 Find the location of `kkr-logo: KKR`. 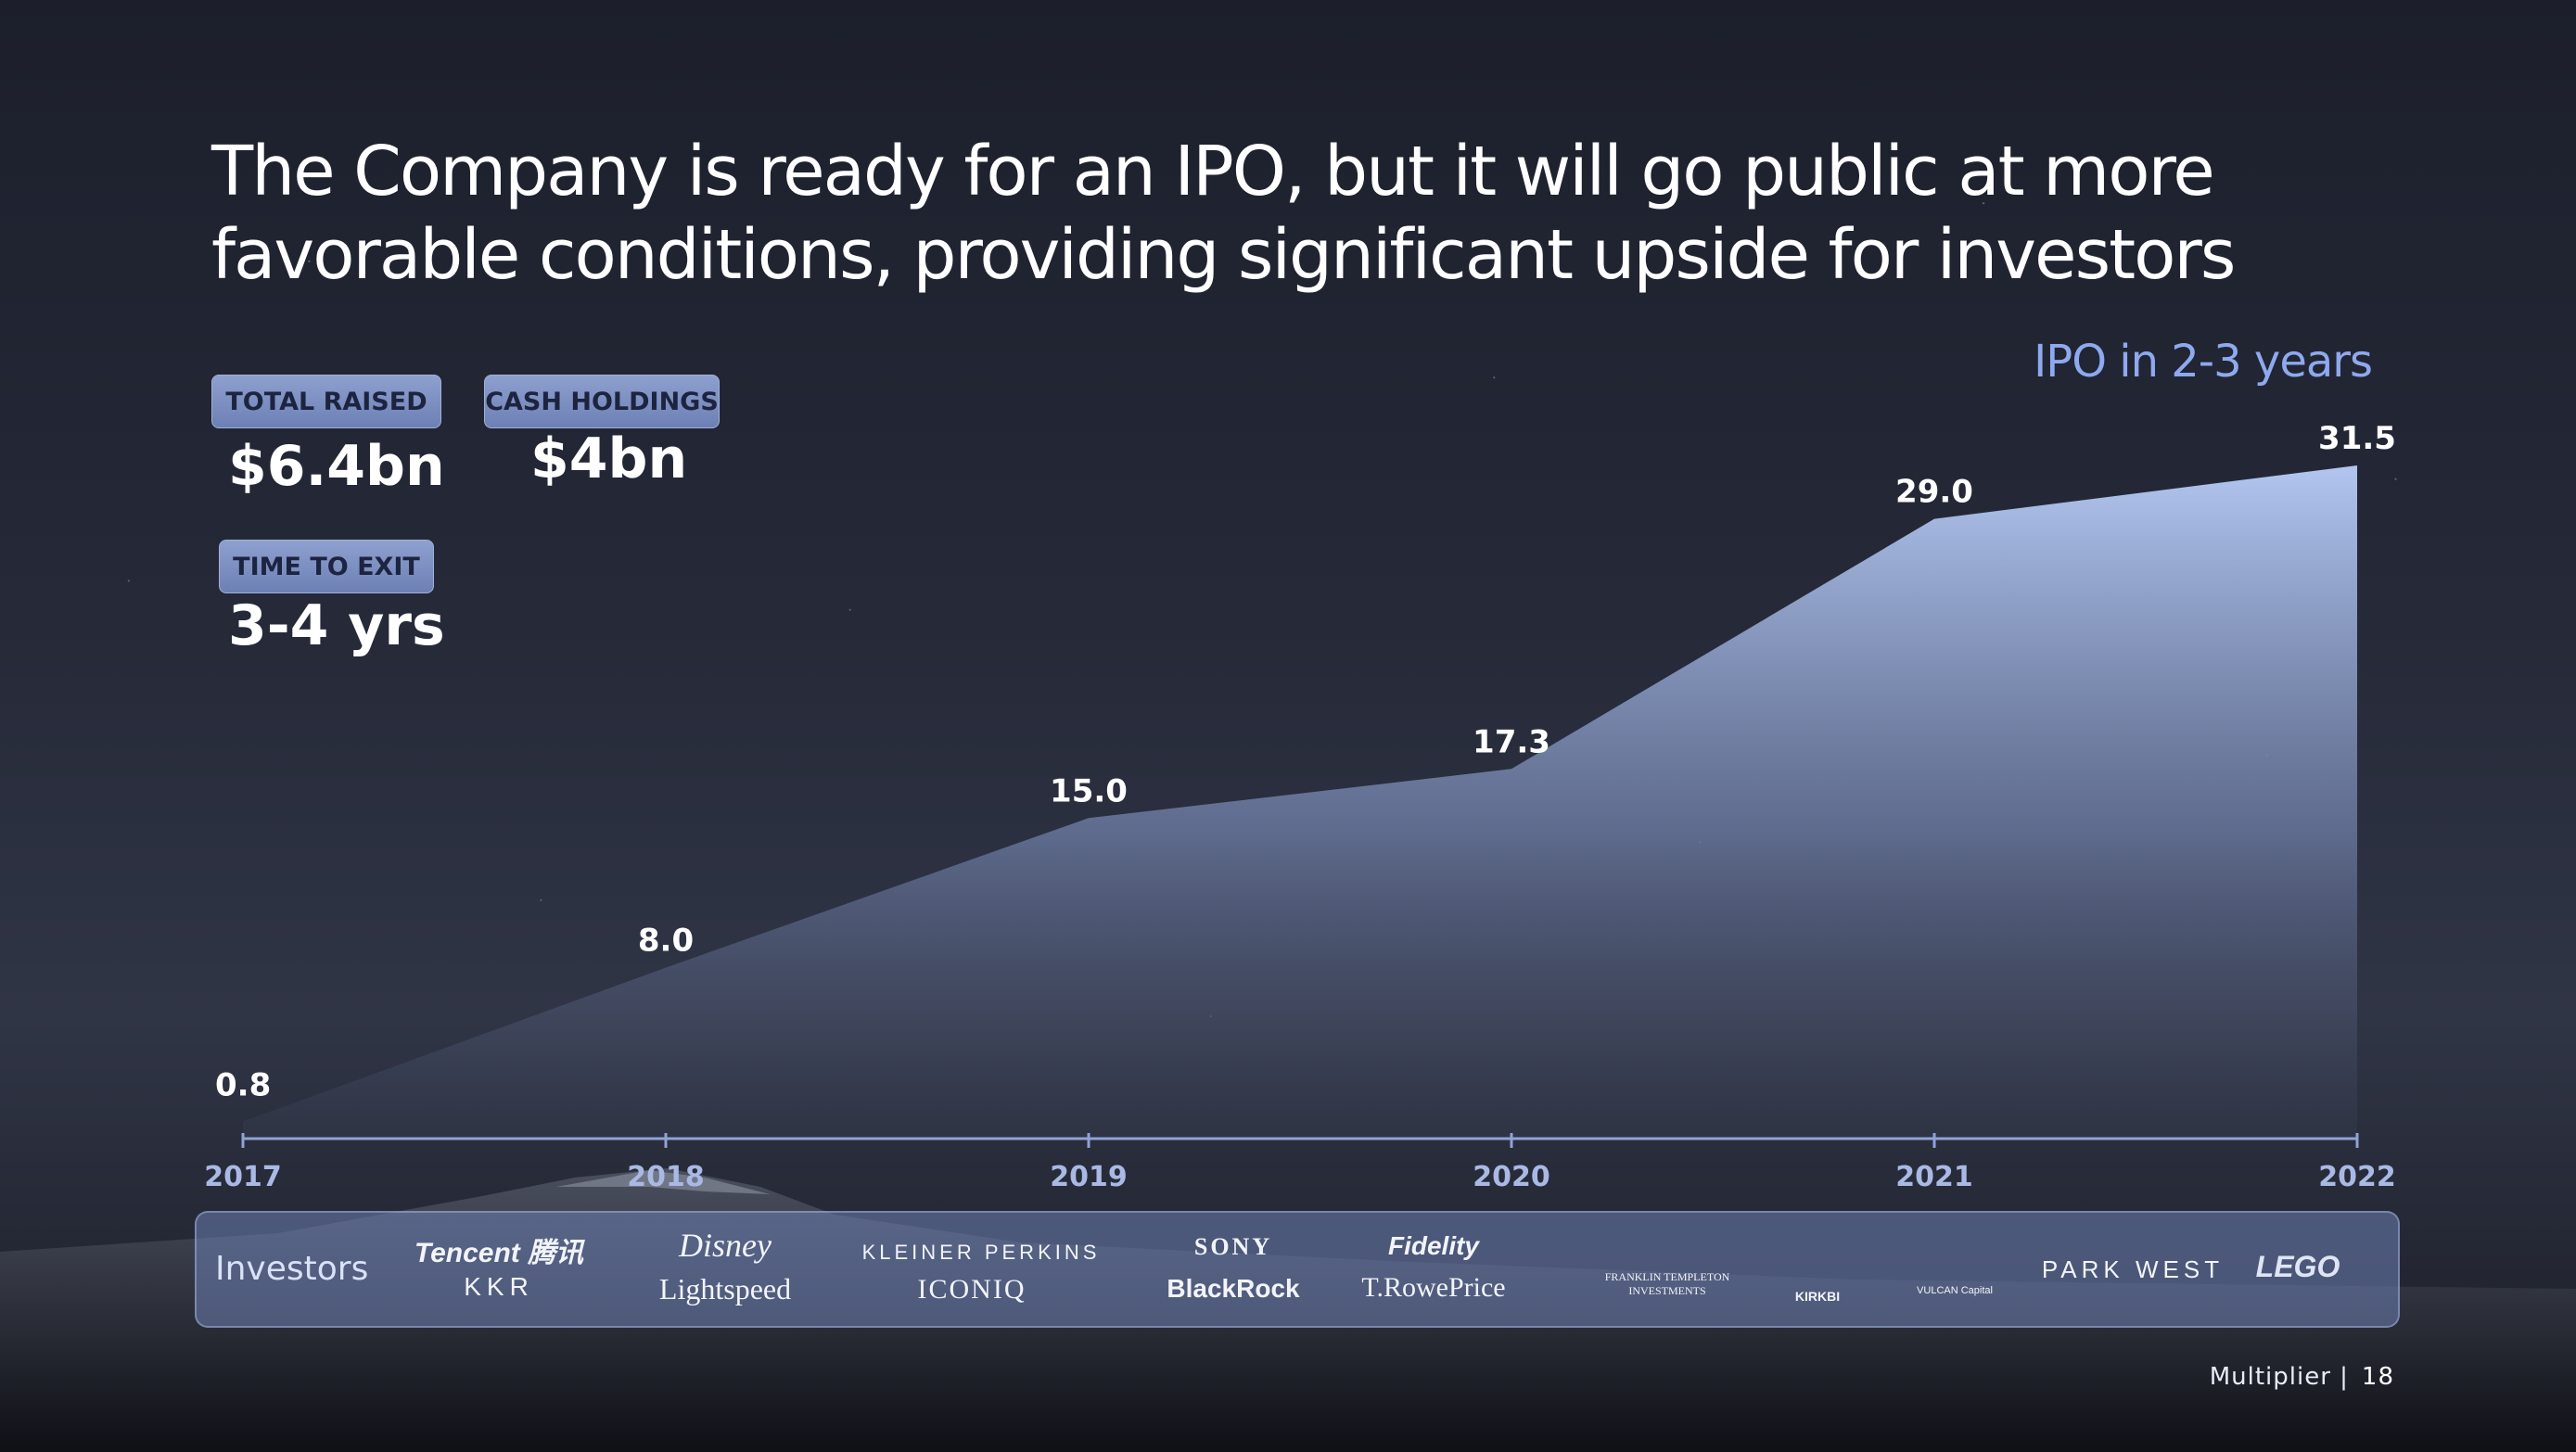

kkr-logo: KKR is located at coordinates (499, 1287).